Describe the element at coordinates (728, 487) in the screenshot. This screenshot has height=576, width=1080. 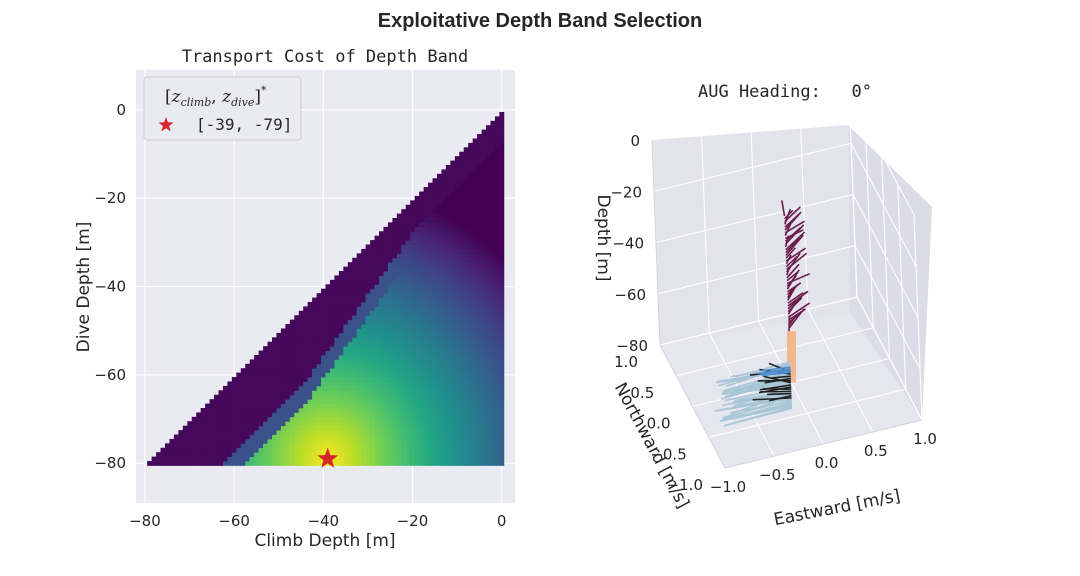
I see `x-tick-label: −1.0` at that location.